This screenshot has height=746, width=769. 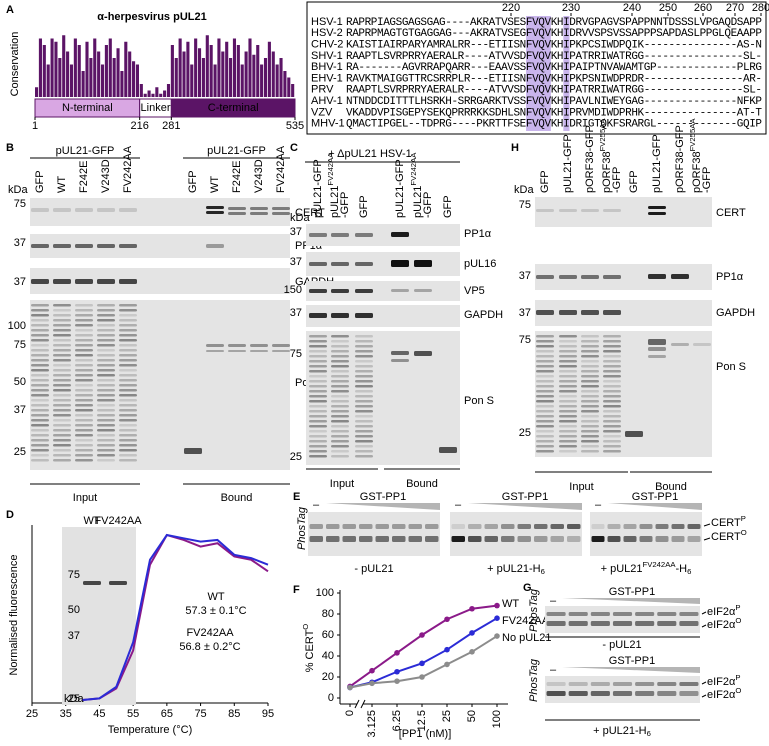 What do you see at coordinates (160, 212) in the screenshot?
I see `blot` at bounding box center [160, 212].